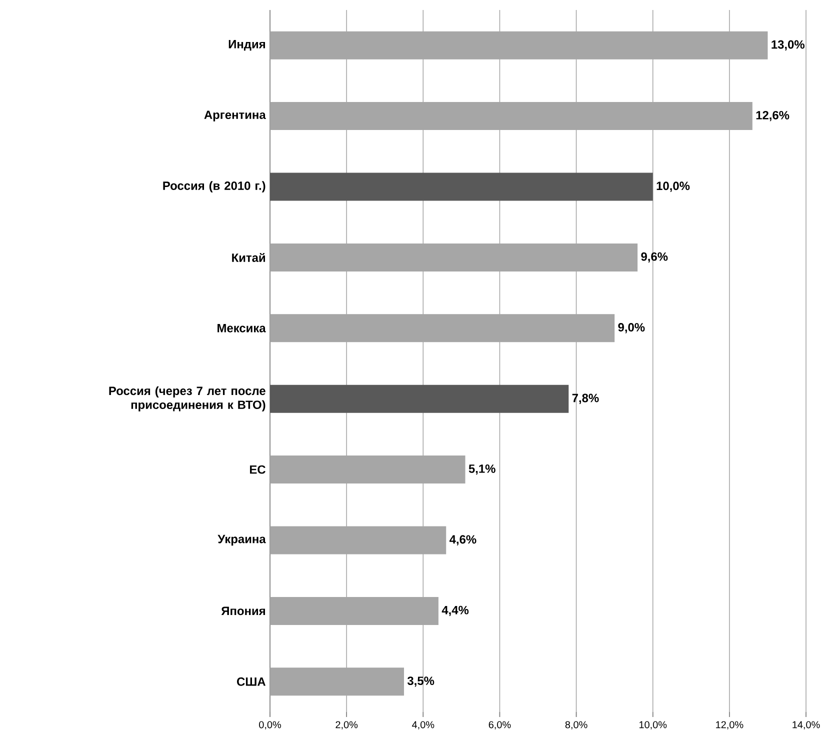 Image resolution: width=829 pixels, height=747 pixels. What do you see at coordinates (631, 328) in the screenshot?
I see `data-label: 9,0%` at bounding box center [631, 328].